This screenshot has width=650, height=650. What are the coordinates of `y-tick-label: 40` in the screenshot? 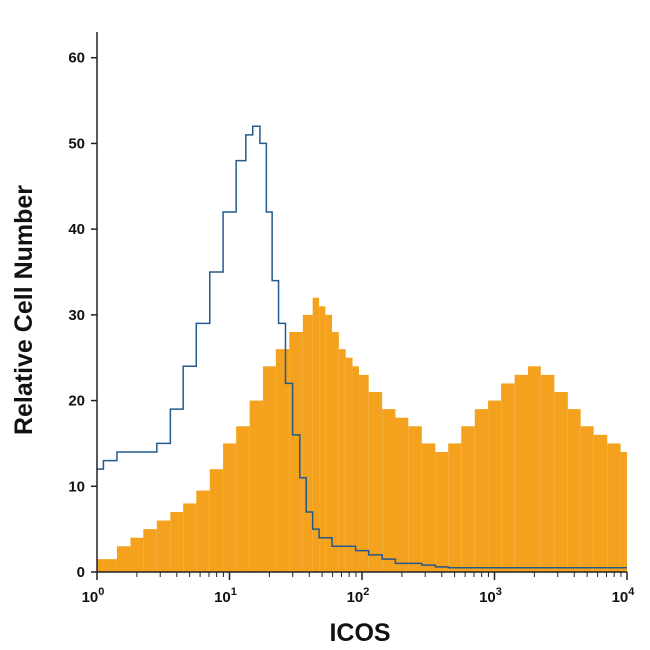 It's located at (76, 229).